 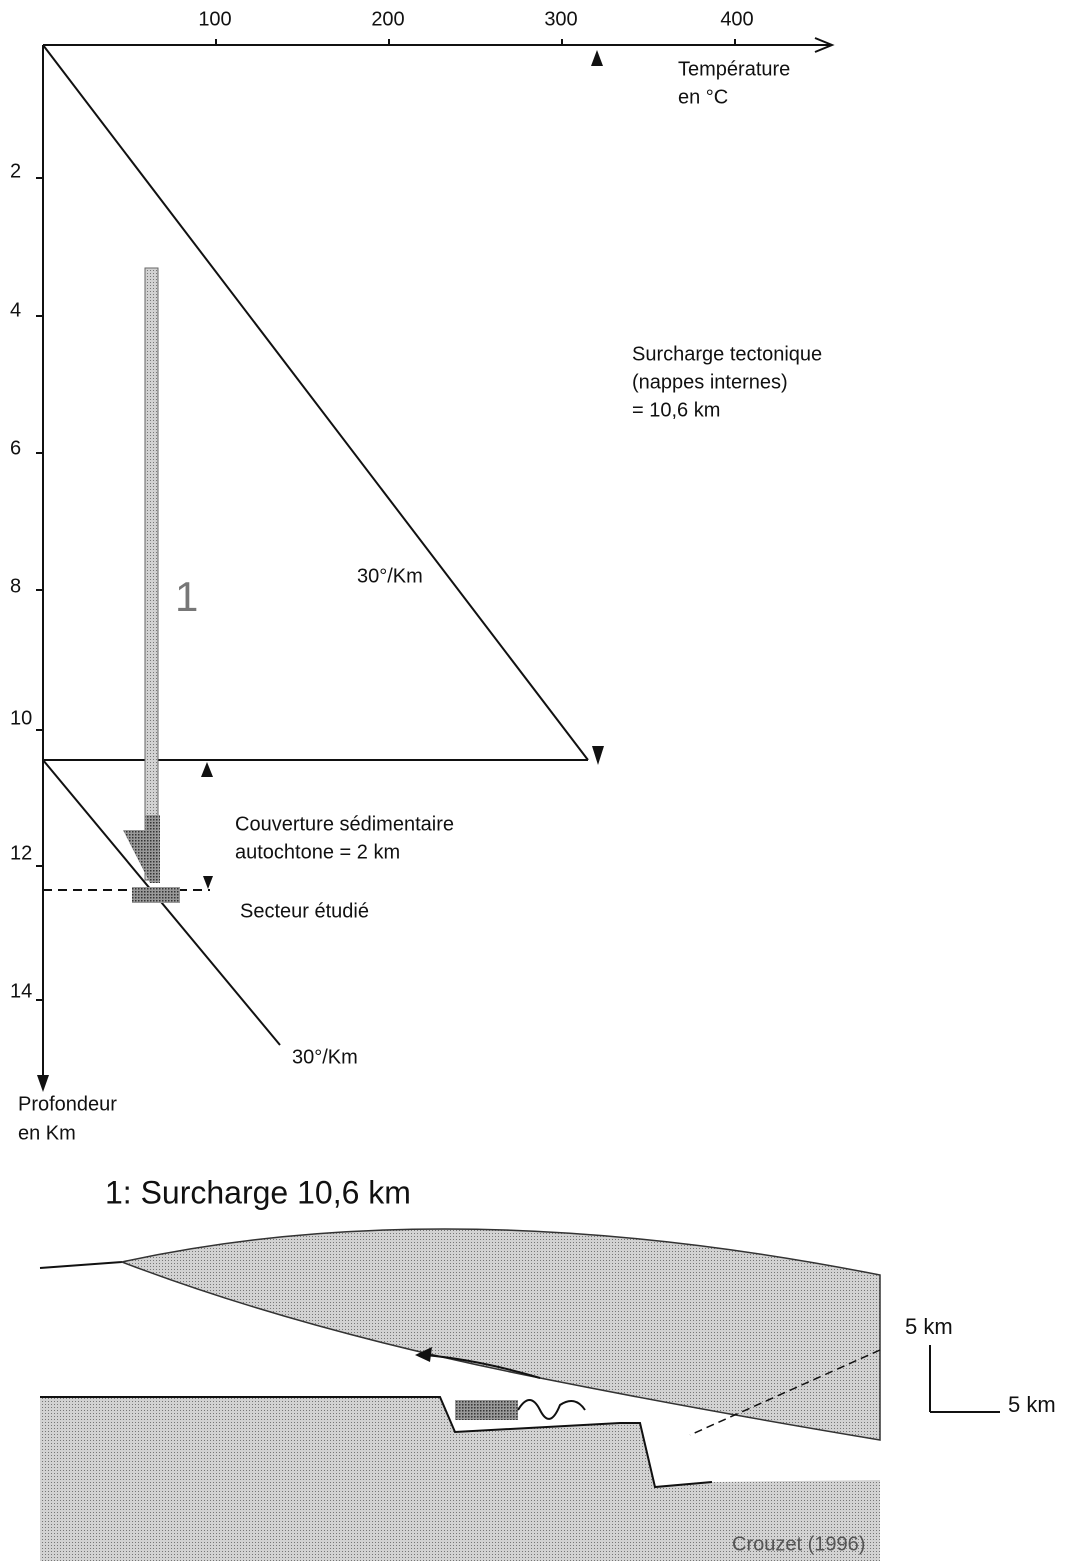 I want to click on annotation: (nappes internes), so click(x=710, y=382).